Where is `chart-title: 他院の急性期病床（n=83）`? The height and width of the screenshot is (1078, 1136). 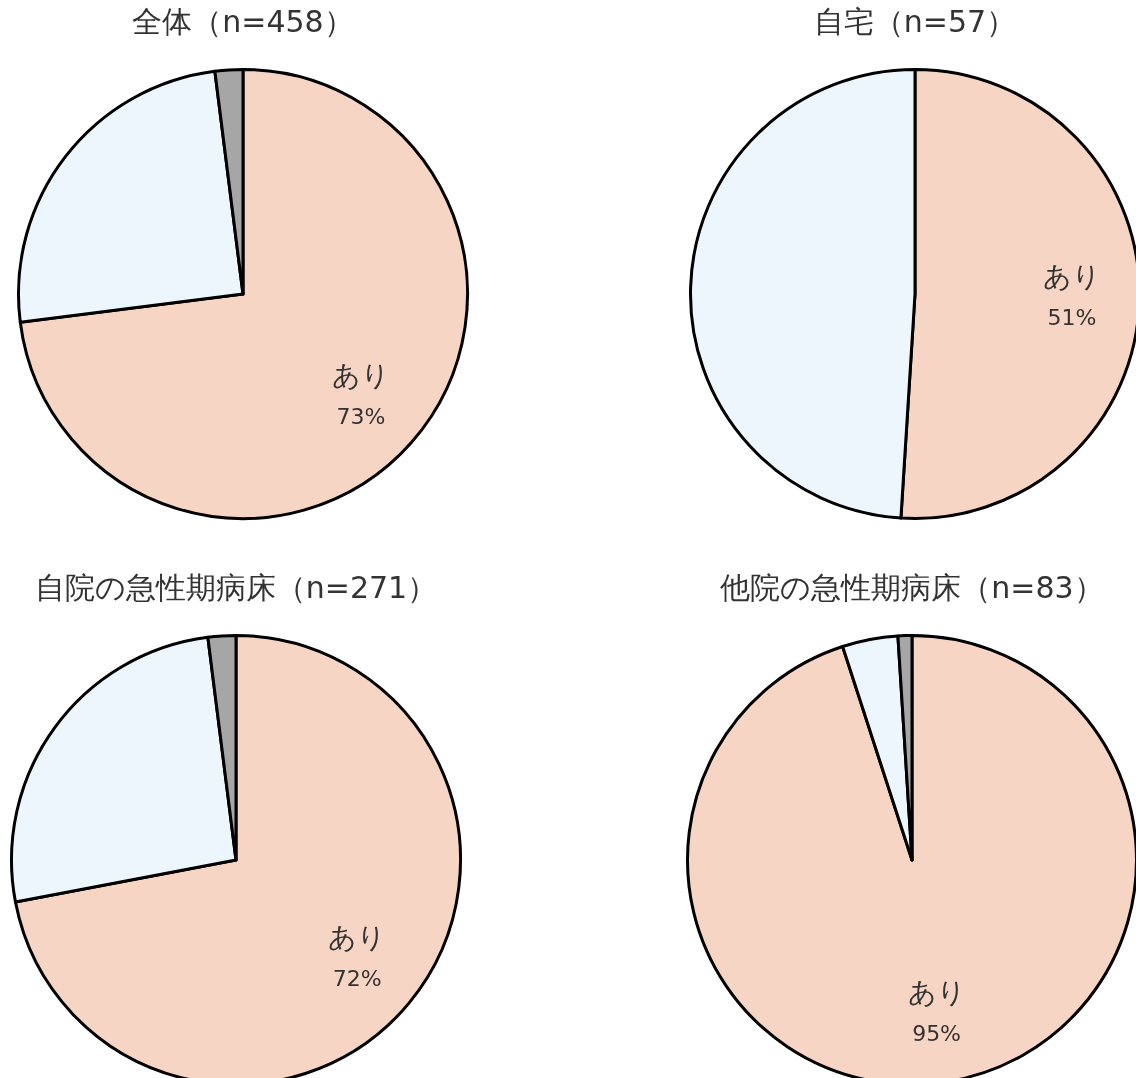 chart-title: 他院の急性期病床（n=83） is located at coordinates (912, 588).